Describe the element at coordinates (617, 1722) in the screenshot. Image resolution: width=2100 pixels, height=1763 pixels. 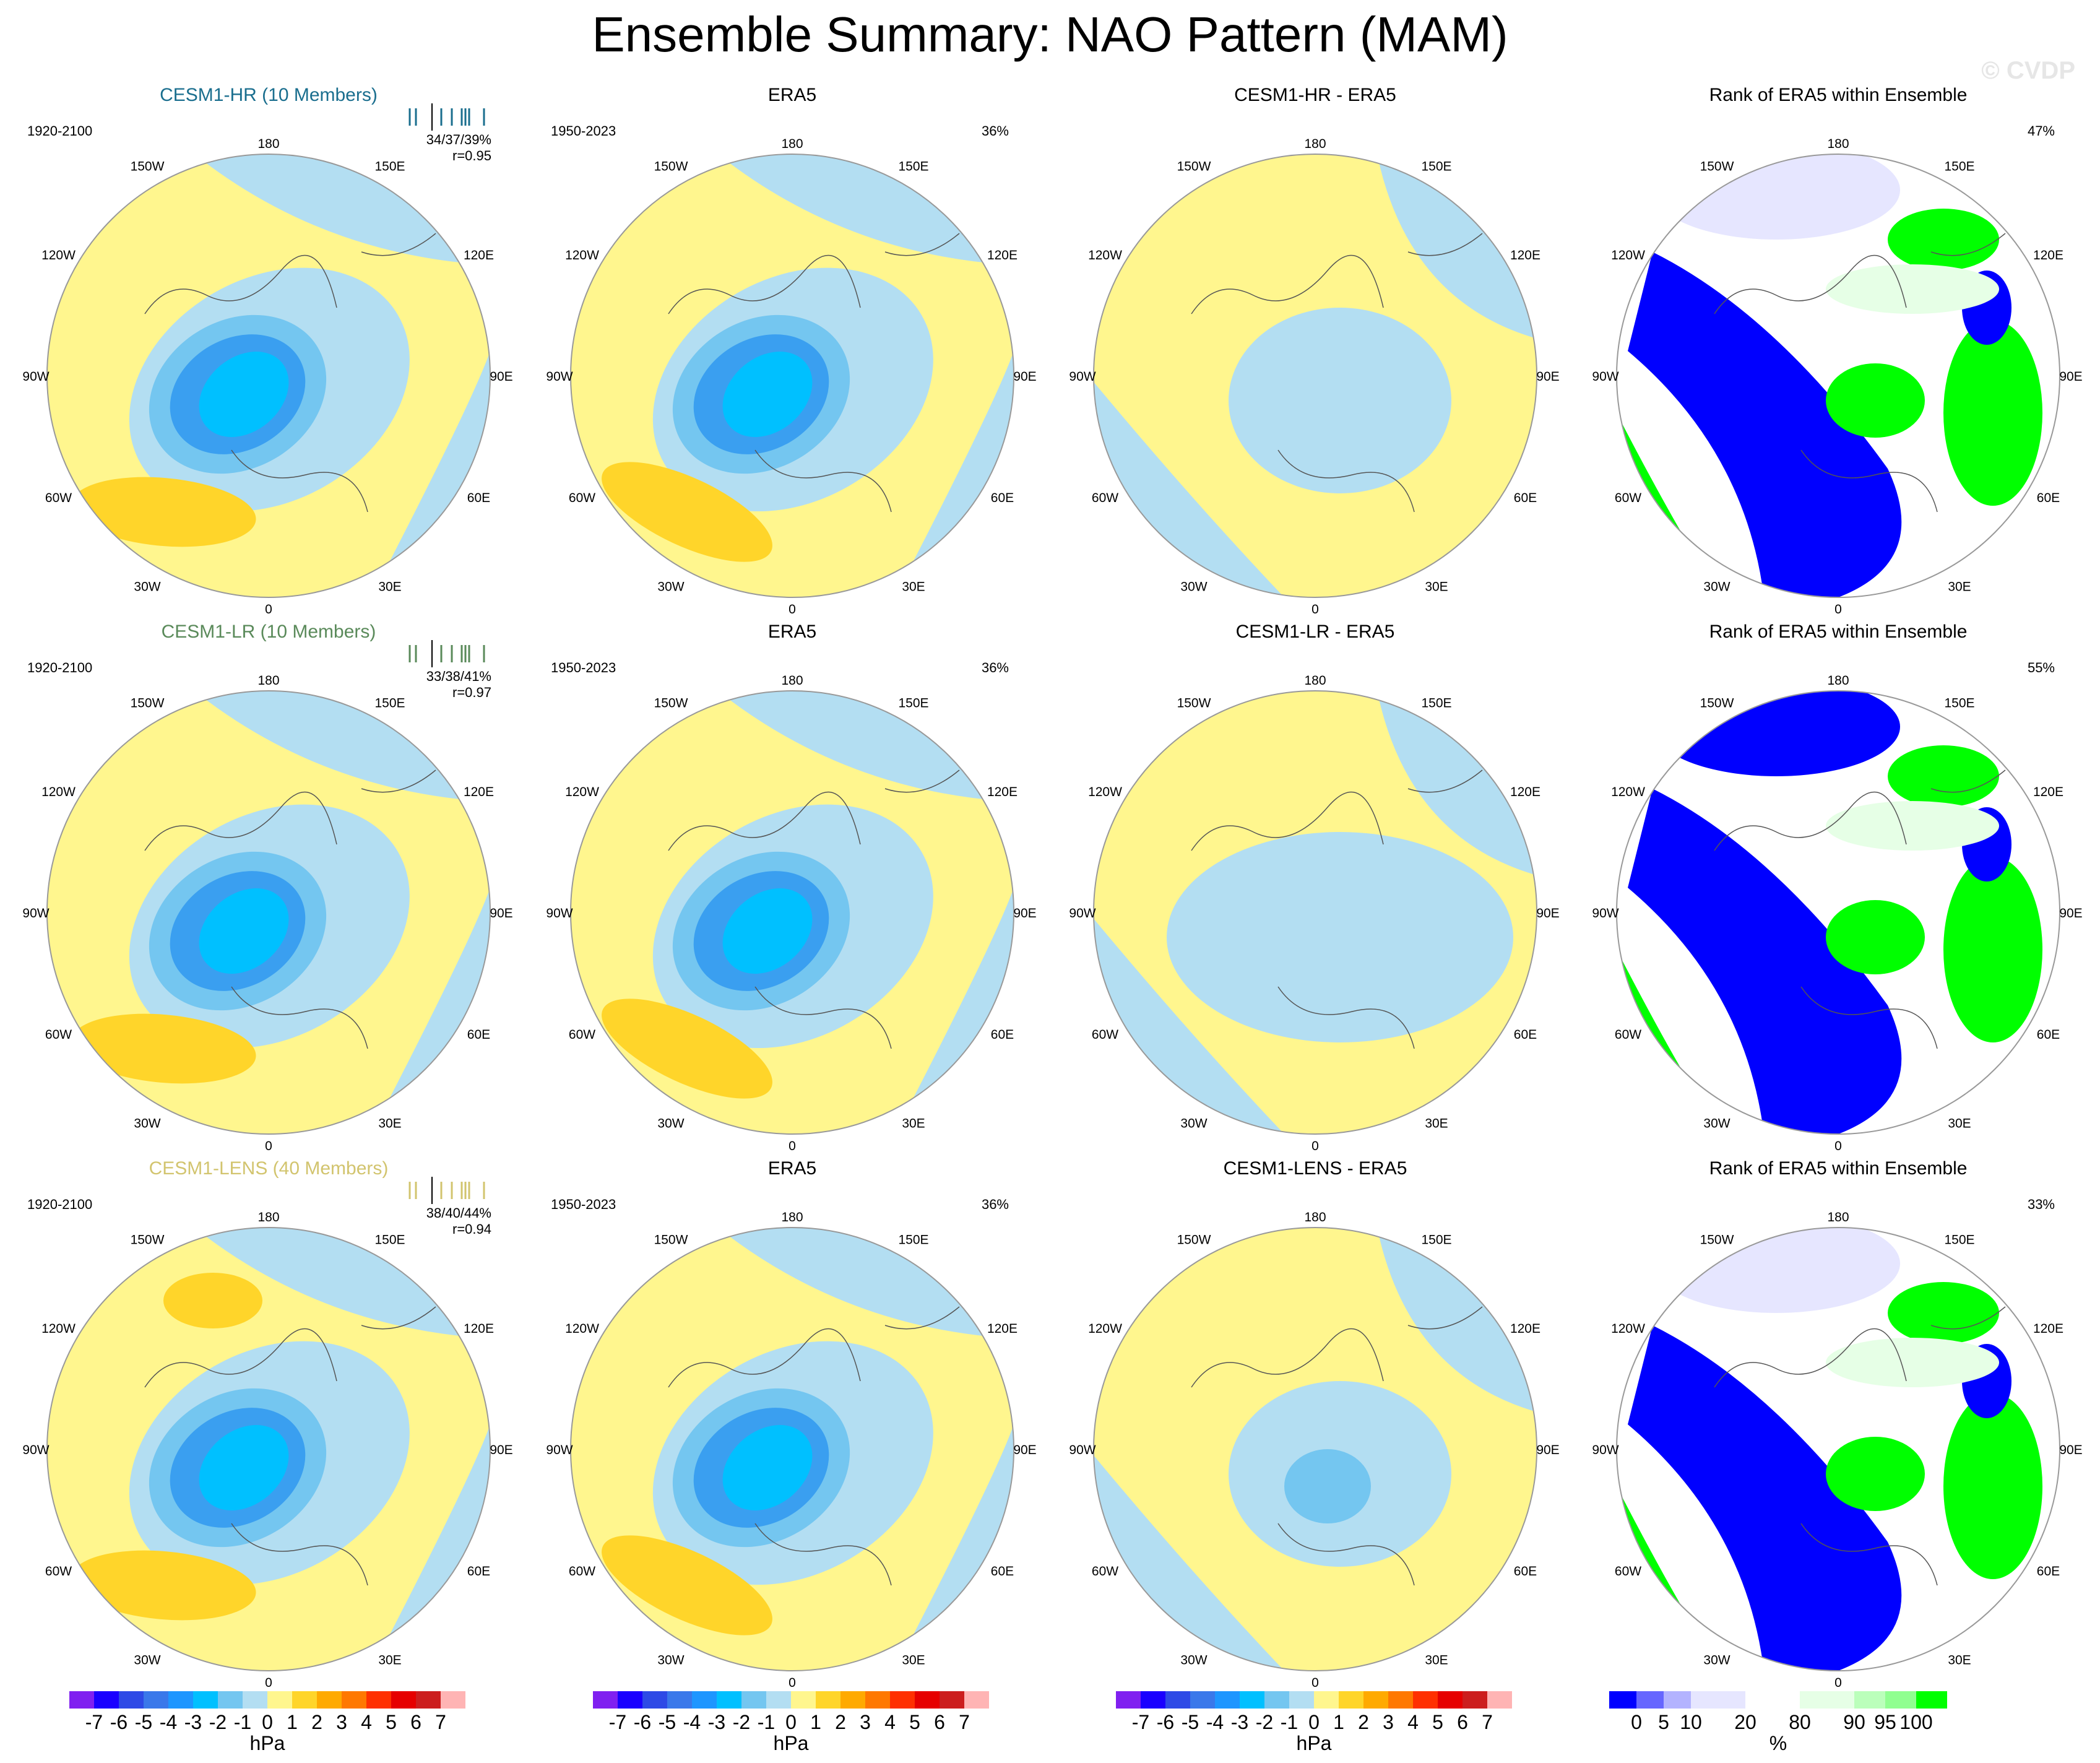
I see `colorbar-tick-label: -7` at that location.